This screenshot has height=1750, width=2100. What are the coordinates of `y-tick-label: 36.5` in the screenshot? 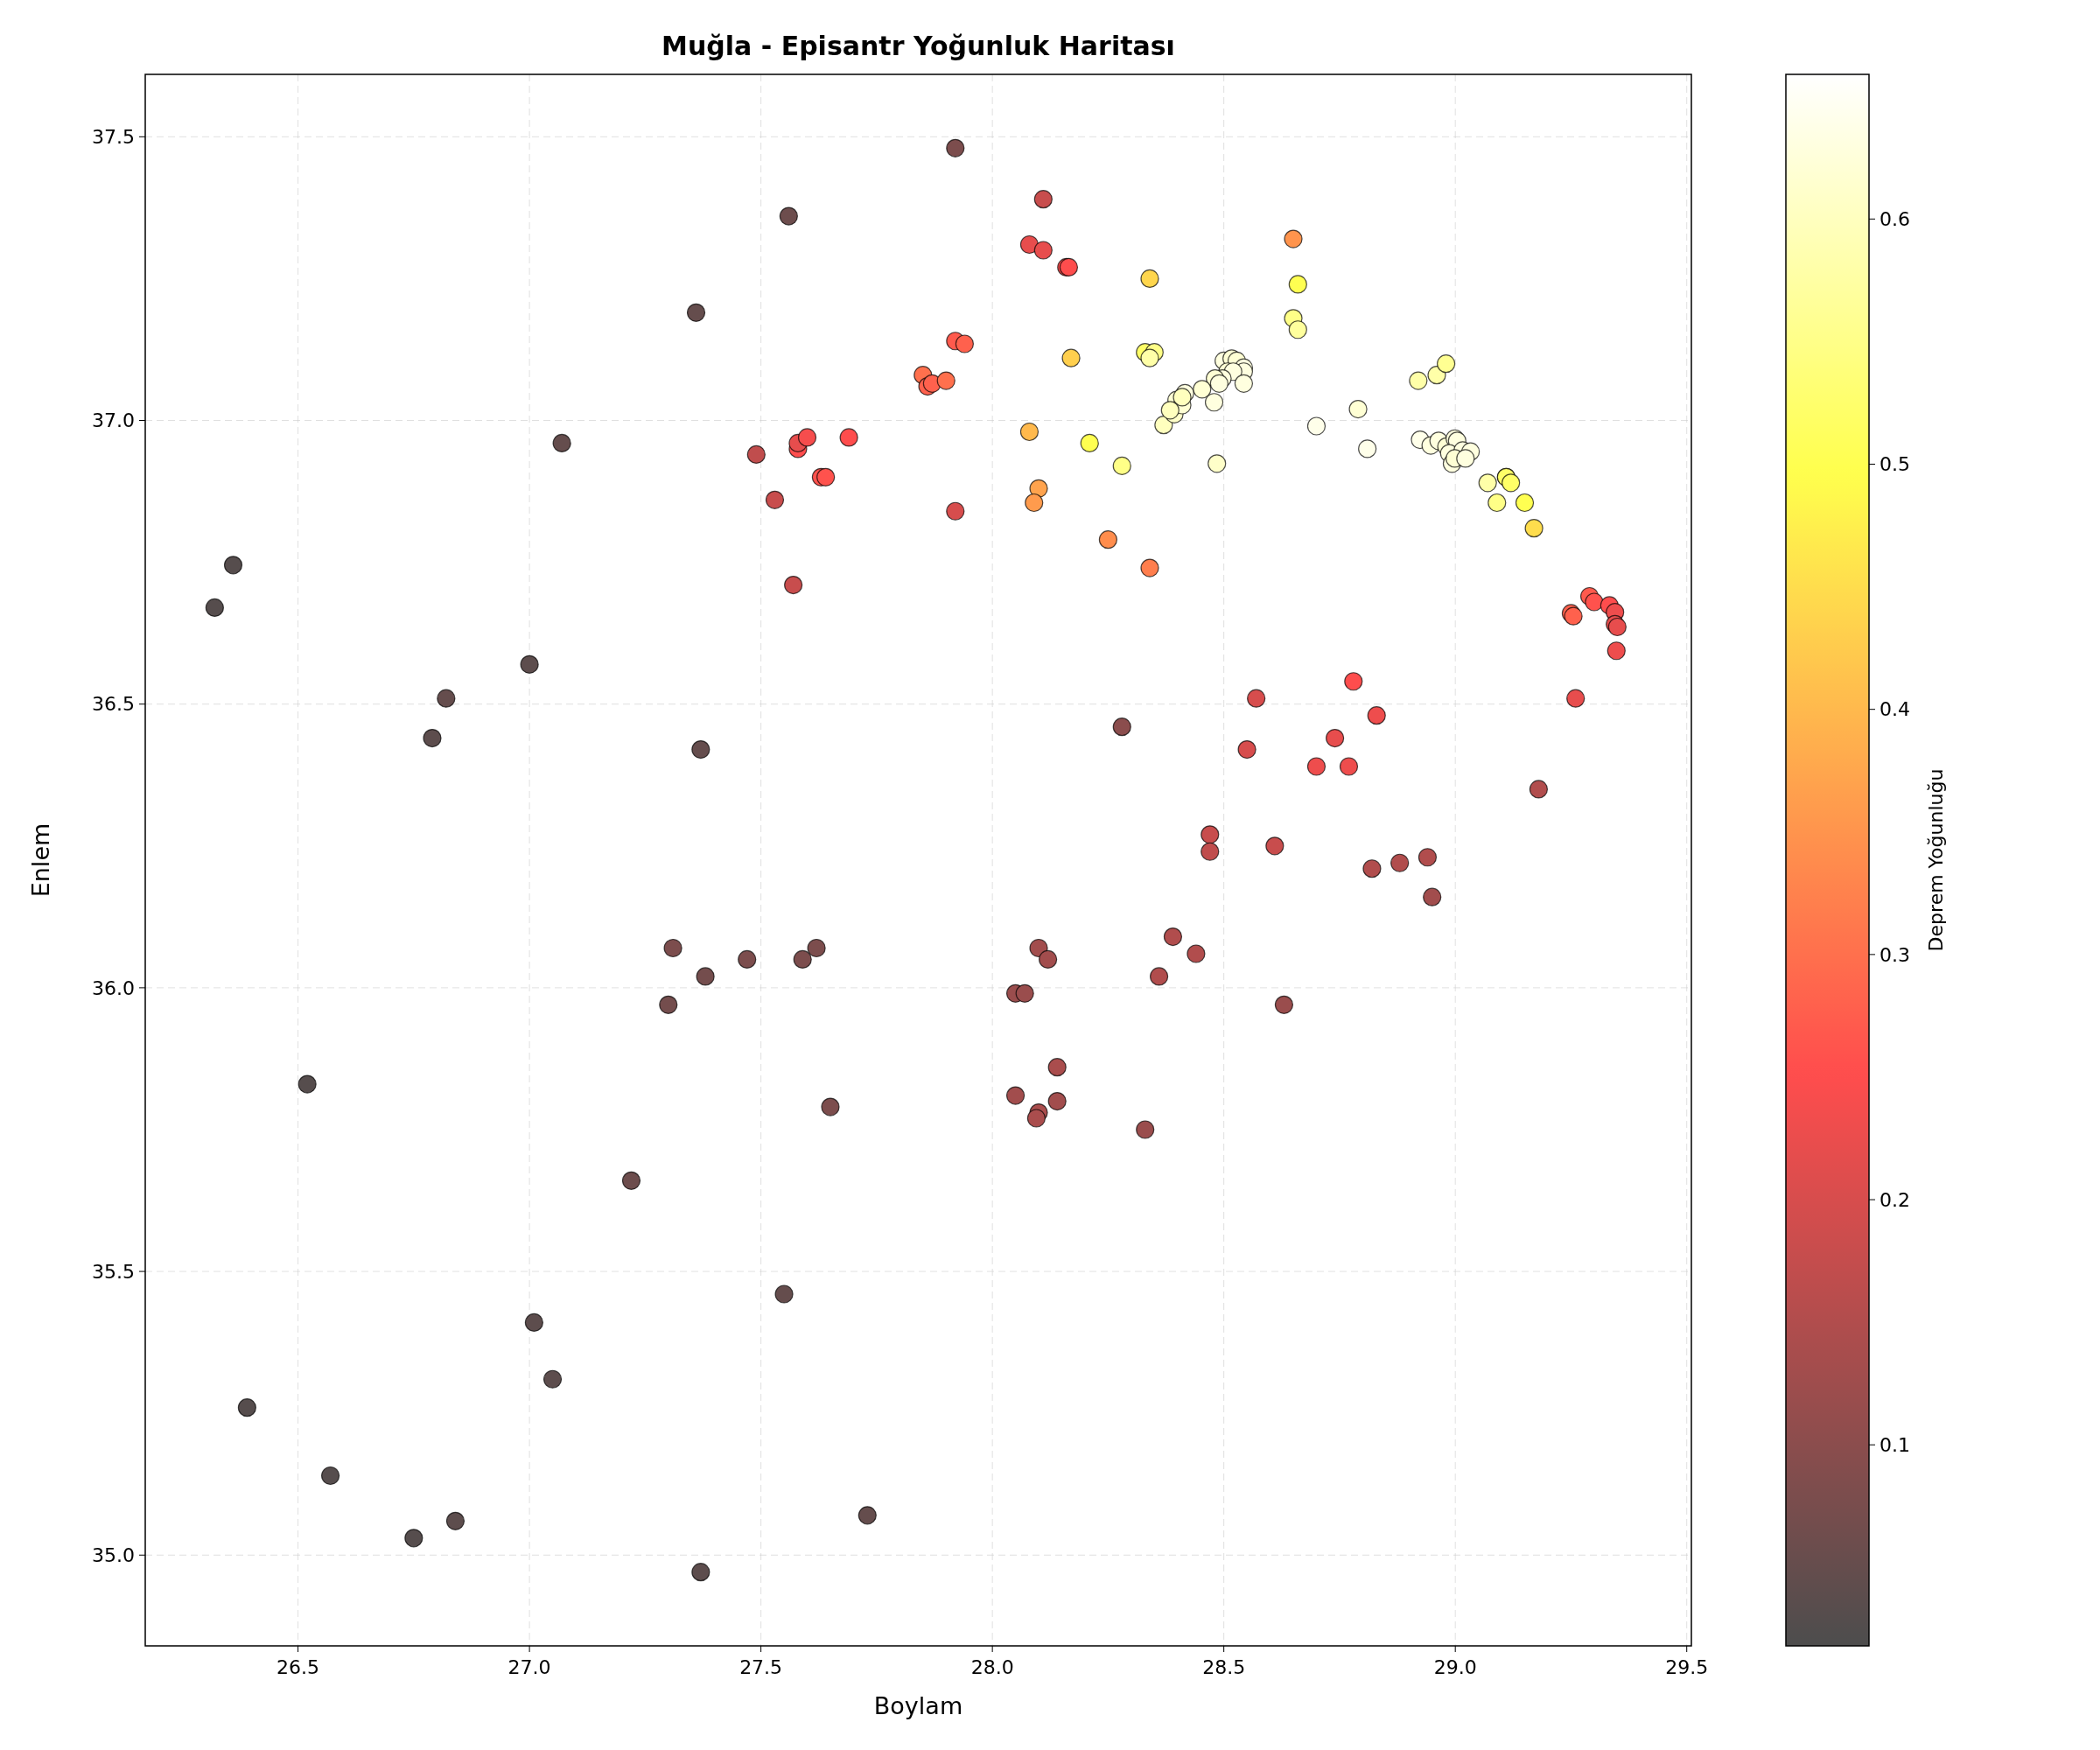 It's located at (113, 704).